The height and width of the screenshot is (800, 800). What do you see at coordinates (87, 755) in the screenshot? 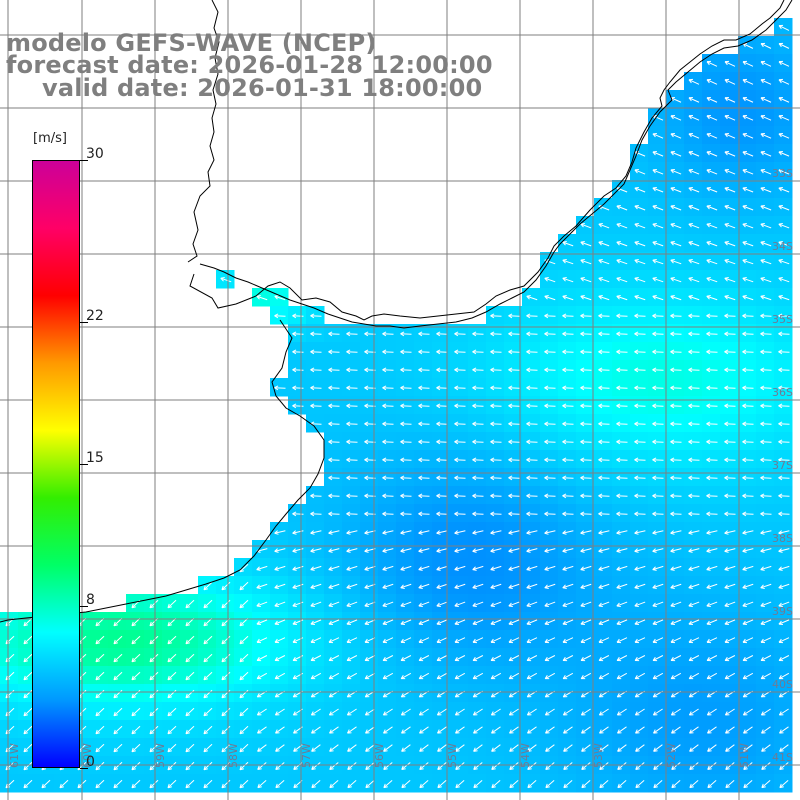
I see `lon-label: 60W` at bounding box center [87, 755].